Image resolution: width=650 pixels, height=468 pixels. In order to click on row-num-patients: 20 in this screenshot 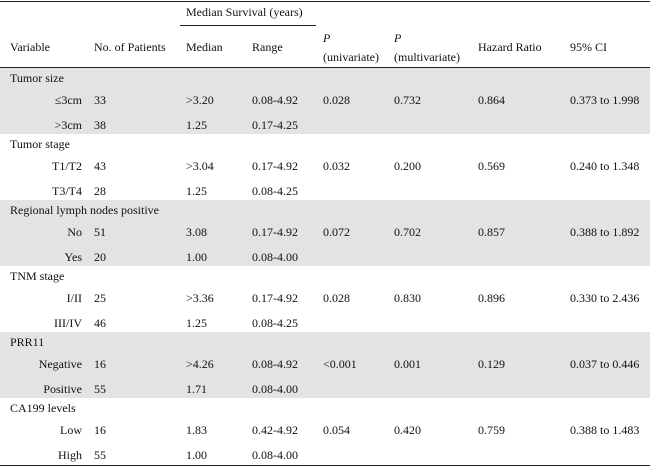, I will do `click(100, 257)`.